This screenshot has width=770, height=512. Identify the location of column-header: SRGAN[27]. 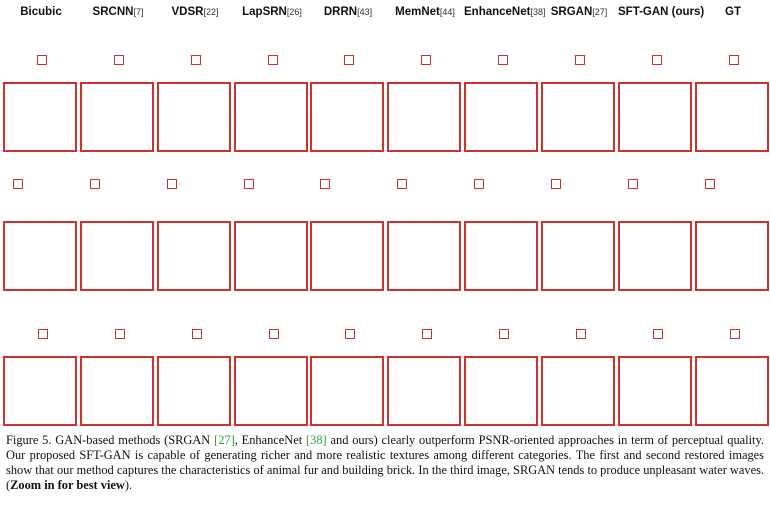
(579, 12).